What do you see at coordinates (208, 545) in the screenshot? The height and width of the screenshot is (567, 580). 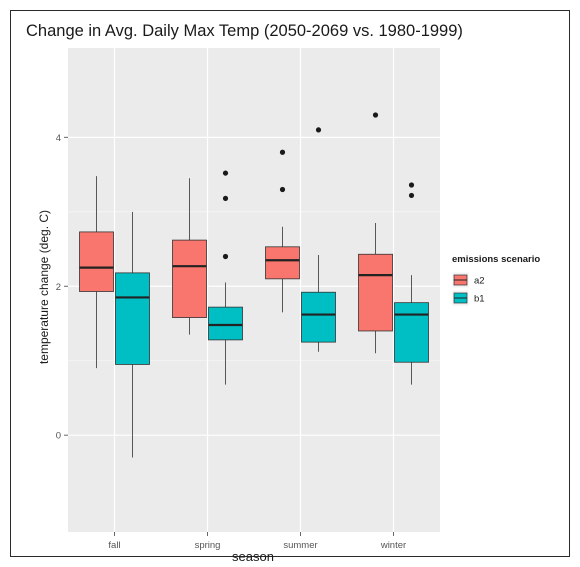 I see `x-tick-label: spring` at bounding box center [208, 545].